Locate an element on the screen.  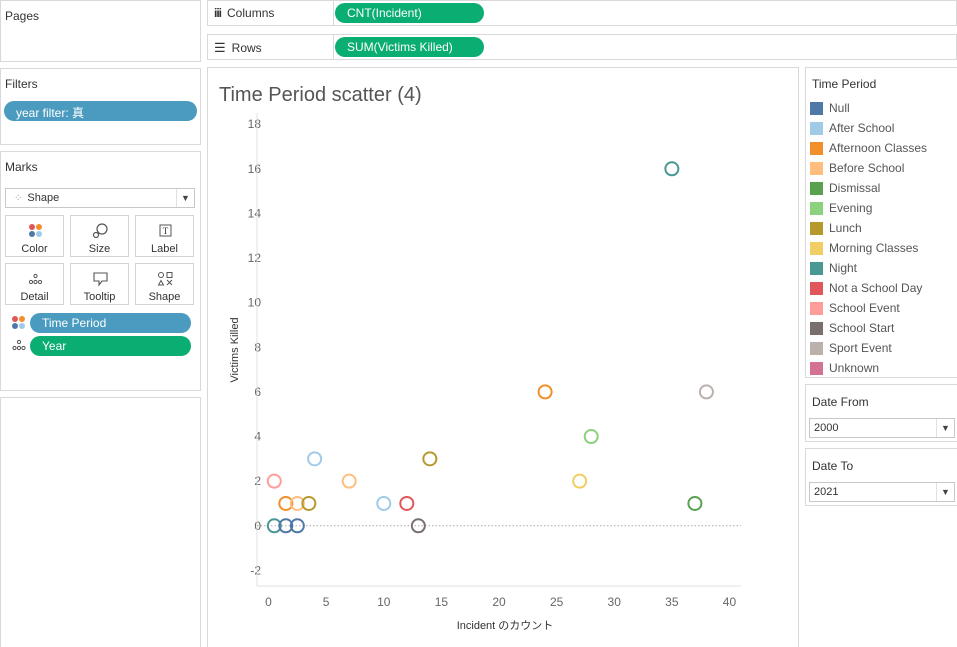
legend-item: School Event is located at coordinates (855, 308).